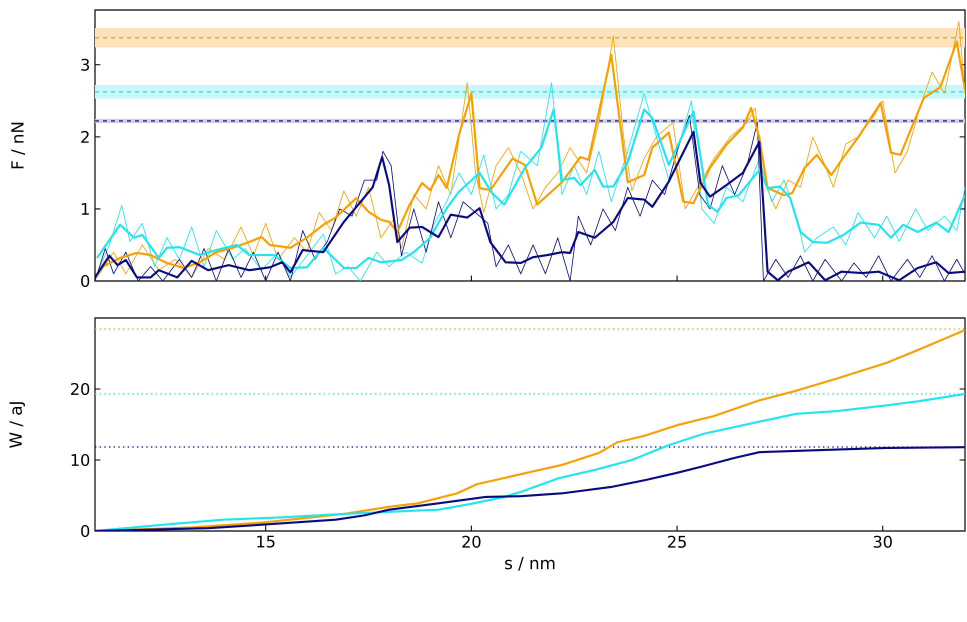 The height and width of the screenshot is (622, 967). Describe the element at coordinates (85, 64) in the screenshot. I see `y-tick-label: 3` at that location.